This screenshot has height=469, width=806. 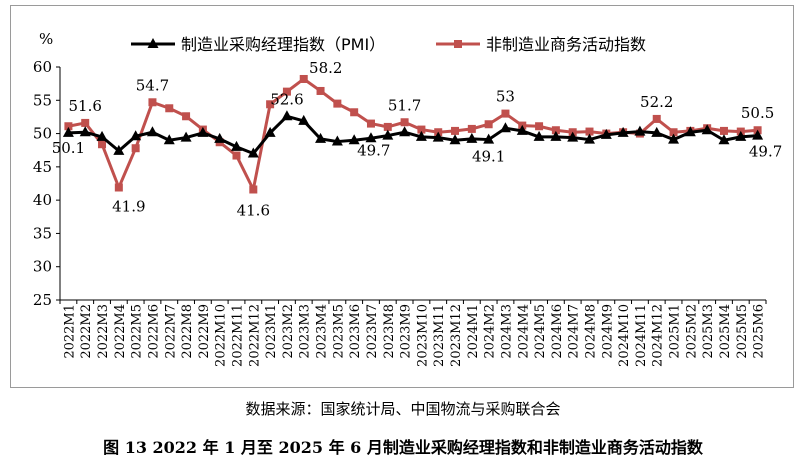 I want to click on y-tick-label: 40, so click(x=42, y=200).